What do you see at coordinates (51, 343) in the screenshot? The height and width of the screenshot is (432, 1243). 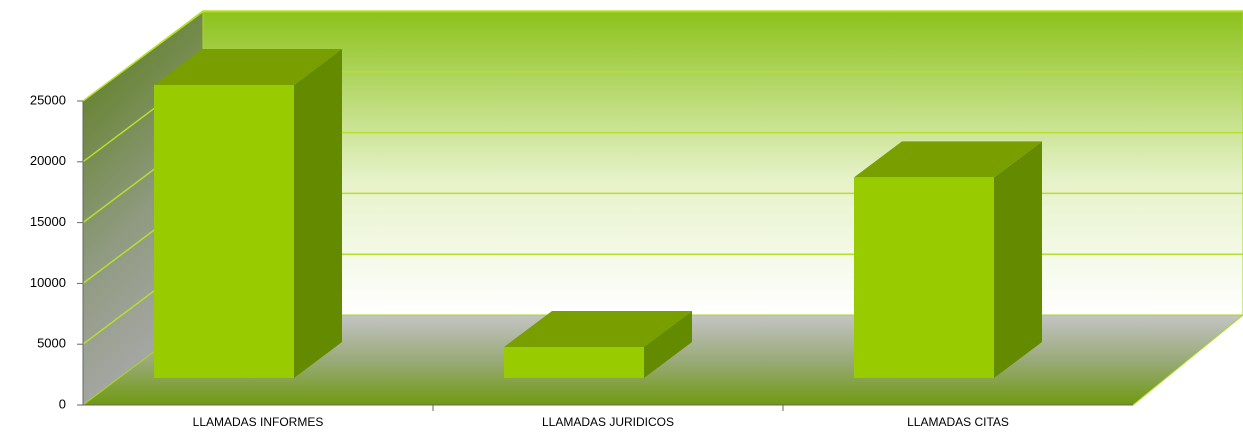 I see `y-tick-label: 5000` at bounding box center [51, 343].